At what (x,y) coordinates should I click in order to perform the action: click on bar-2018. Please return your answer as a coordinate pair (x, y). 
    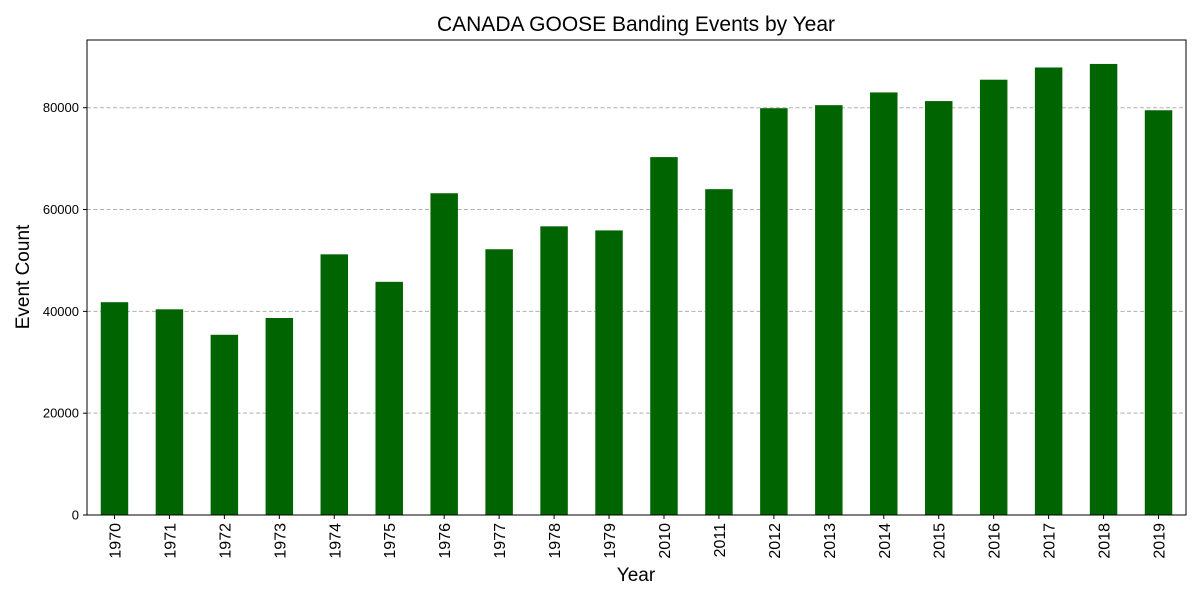
    Looking at the image, I should click on (1103, 289).